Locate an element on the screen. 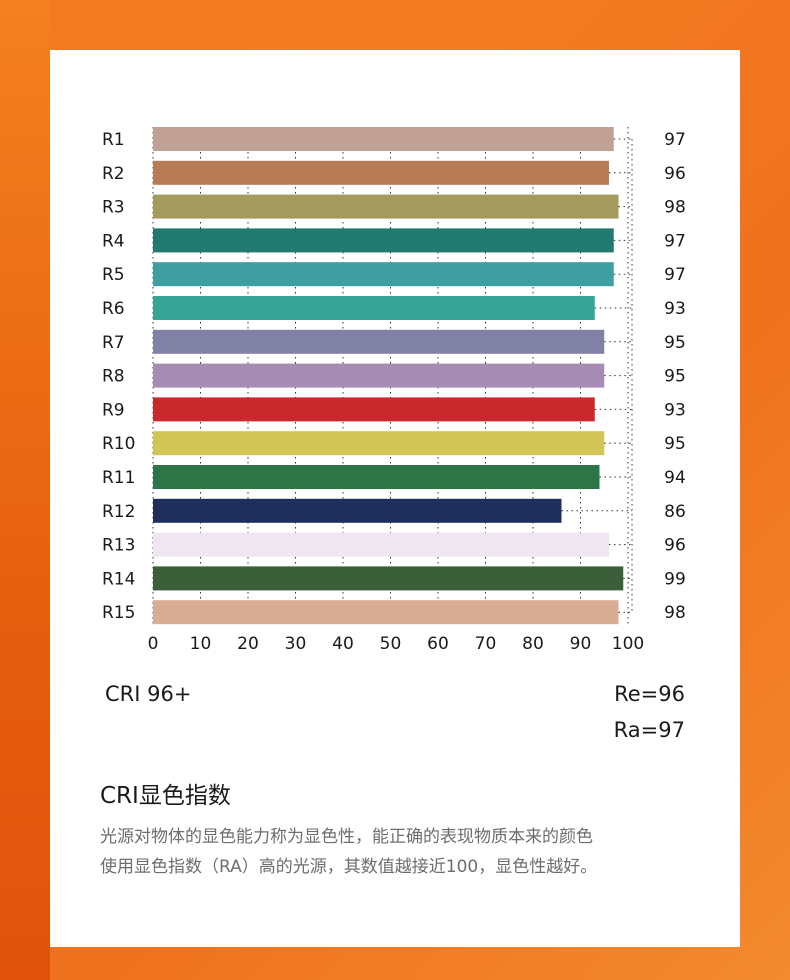  bar-r3 is located at coordinates (386, 206).